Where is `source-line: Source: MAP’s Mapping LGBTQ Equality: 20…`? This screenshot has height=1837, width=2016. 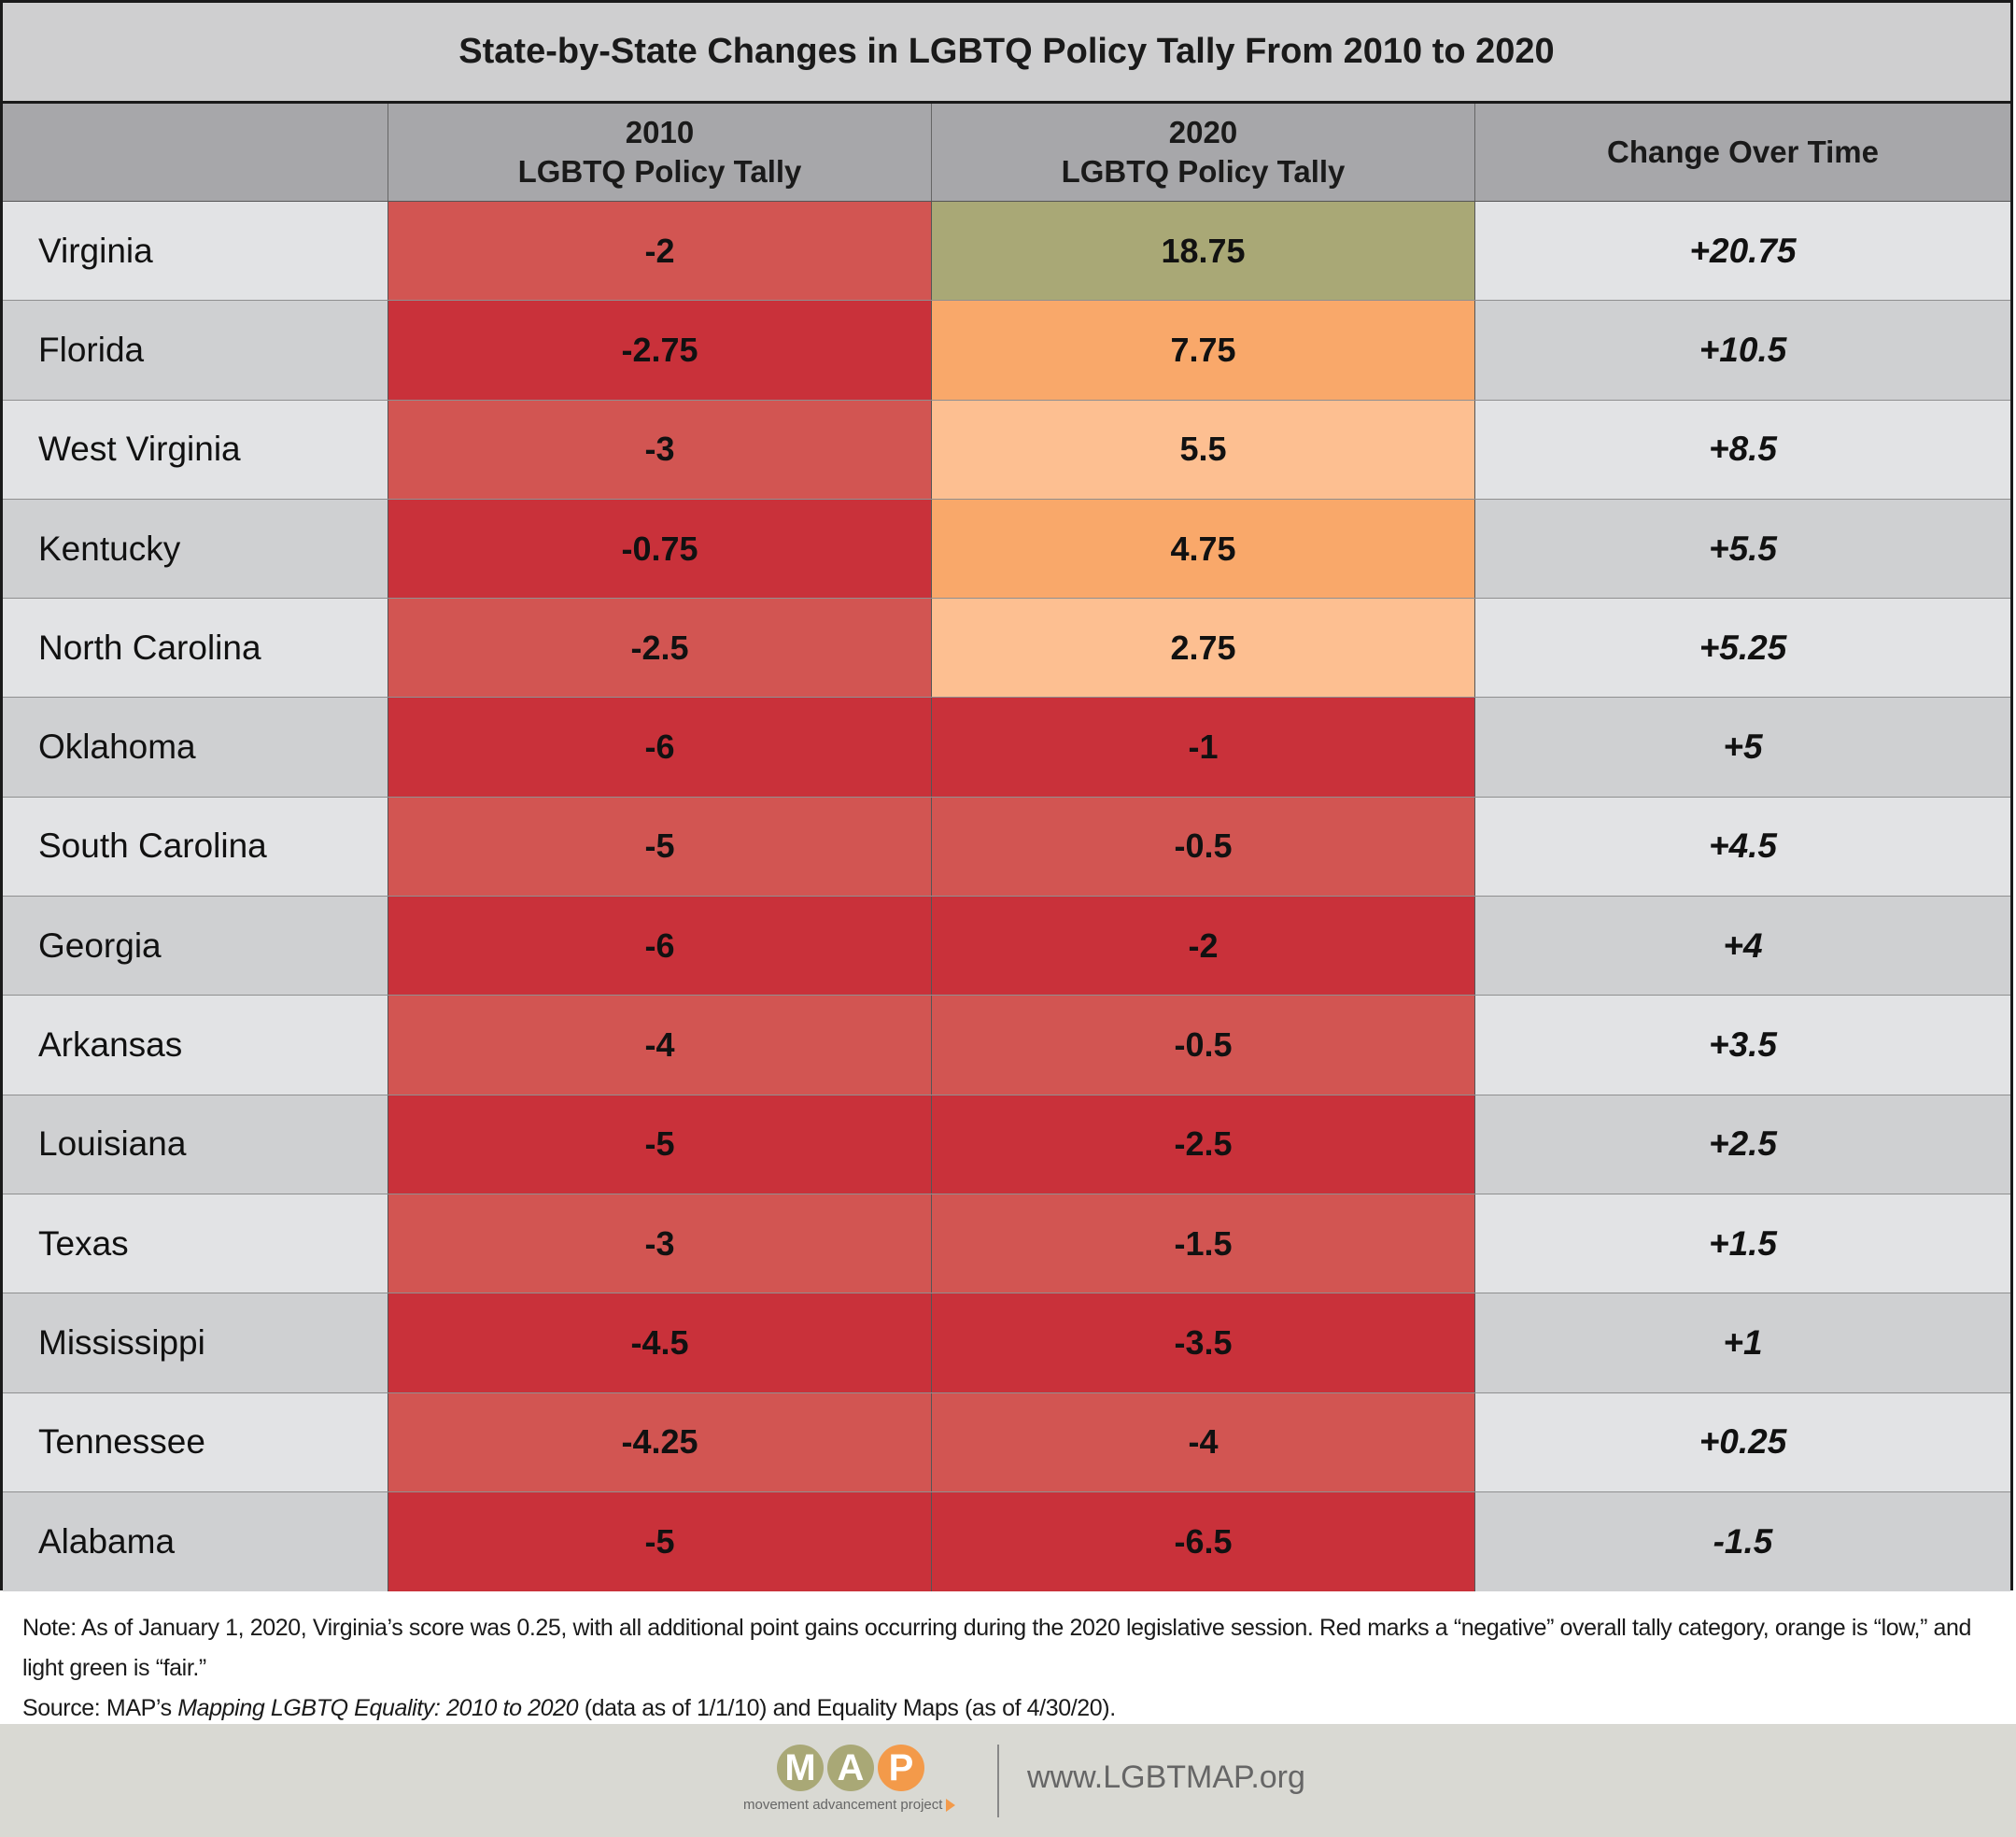
source-line: Source: MAP’s Mapping LGBTQ Equality: 20… is located at coordinates (1012, 1709).